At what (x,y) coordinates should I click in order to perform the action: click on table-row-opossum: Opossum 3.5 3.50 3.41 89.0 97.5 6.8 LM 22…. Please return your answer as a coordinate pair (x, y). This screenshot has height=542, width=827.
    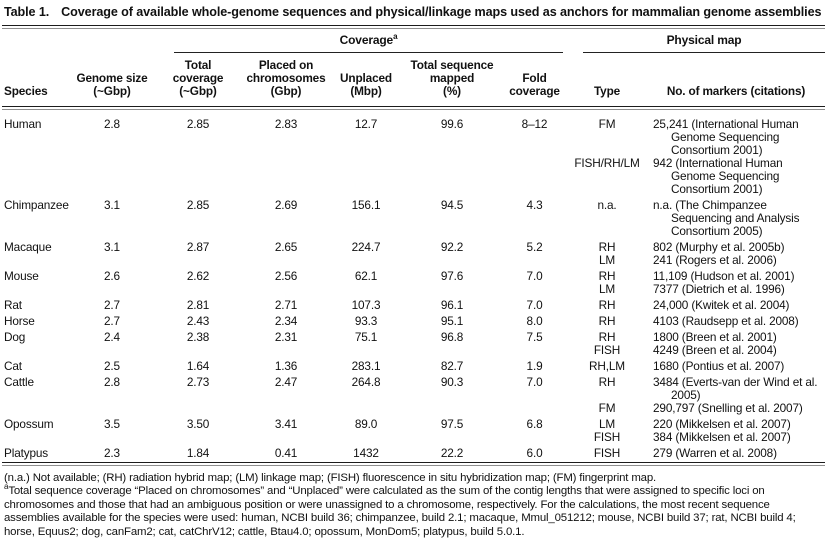
    Looking at the image, I should click on (413, 429).